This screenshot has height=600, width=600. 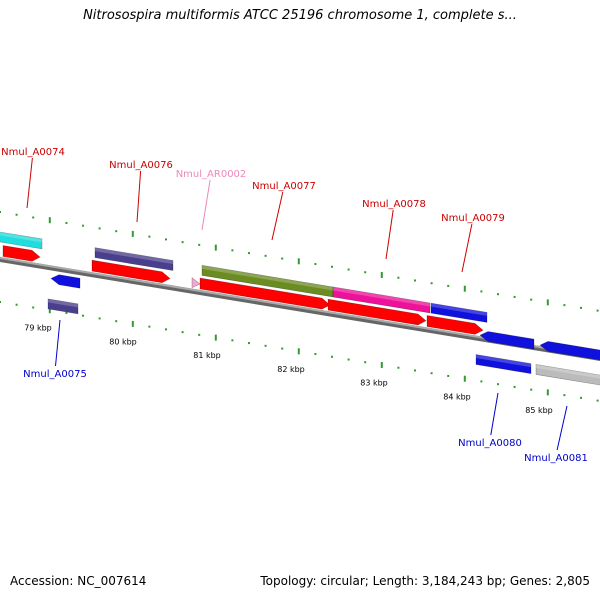 I want to click on gene-nmul_a0079-body, so click(x=459, y=312).